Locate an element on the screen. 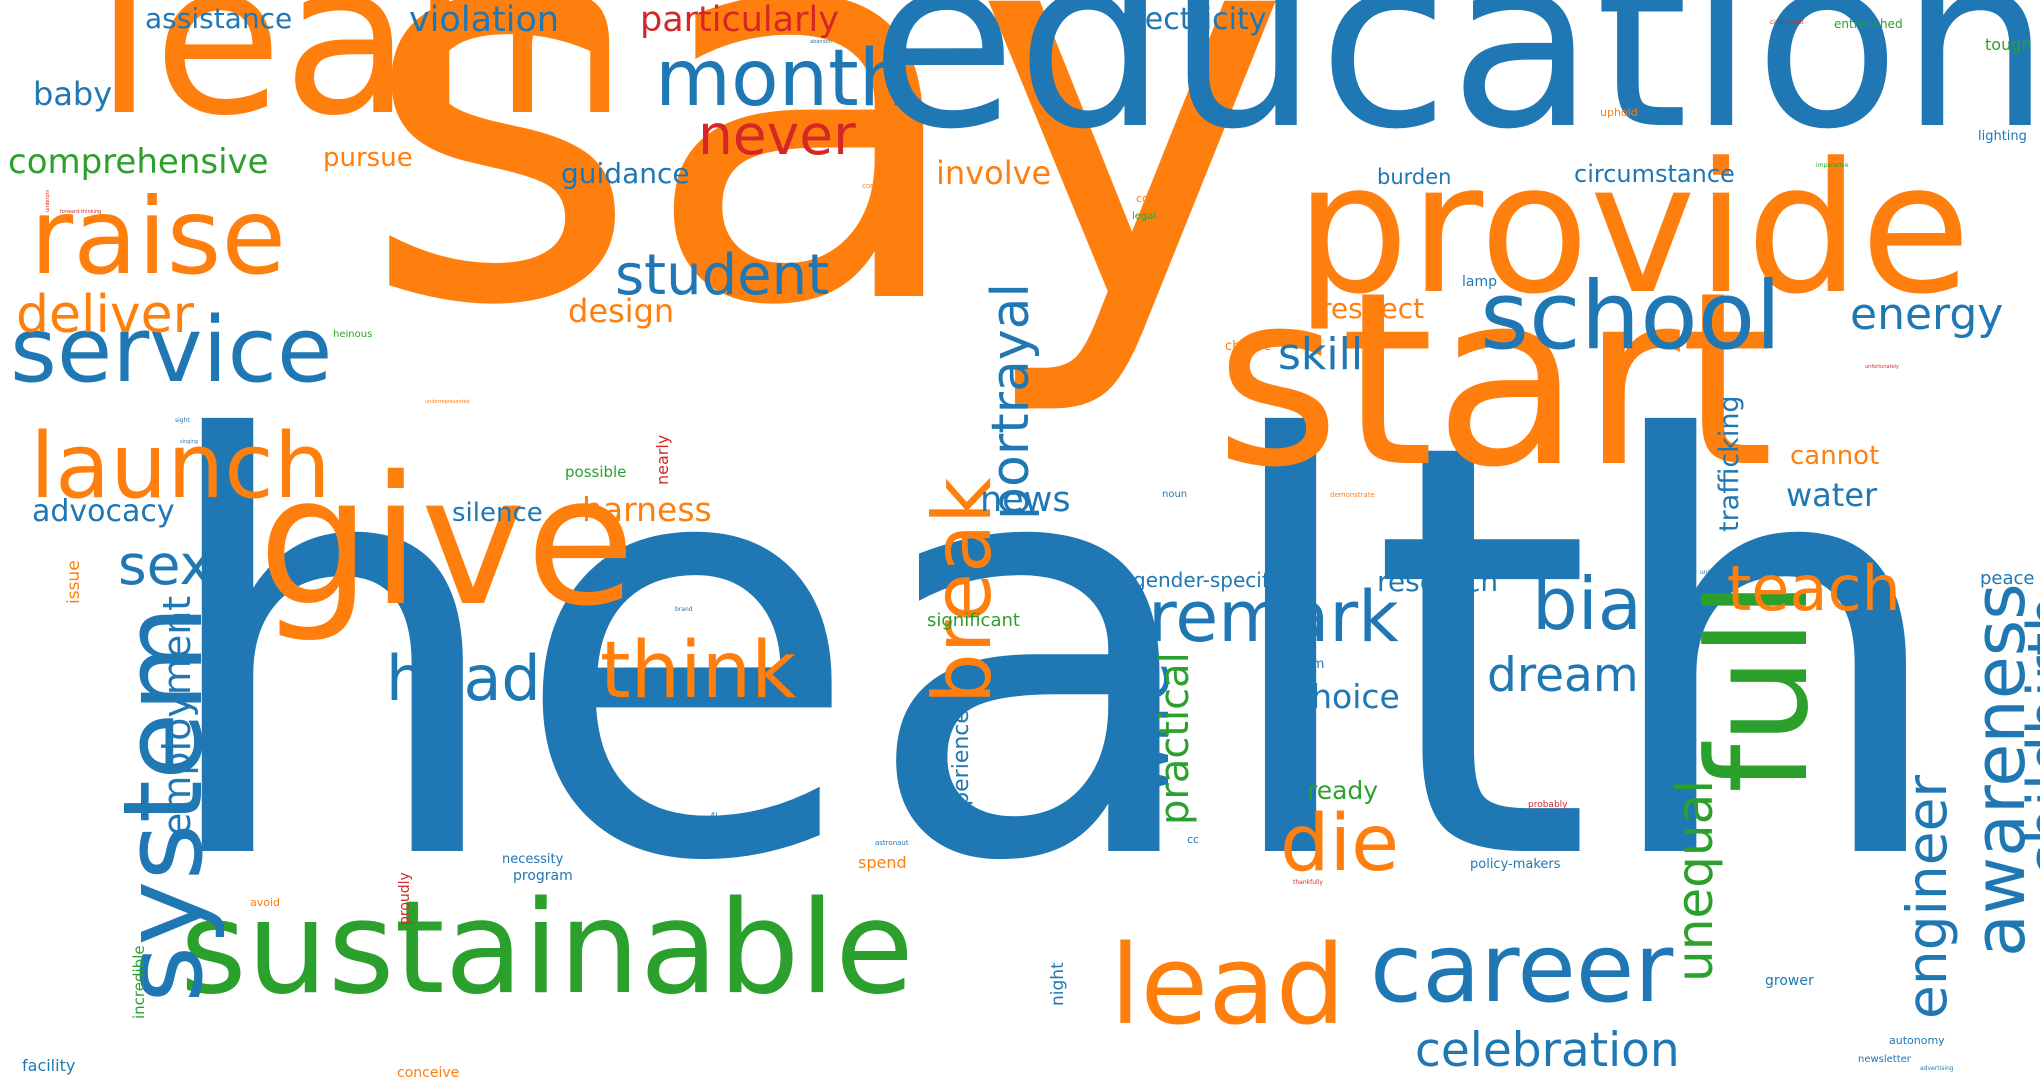  word-violation: violation is located at coordinates (484, 20).